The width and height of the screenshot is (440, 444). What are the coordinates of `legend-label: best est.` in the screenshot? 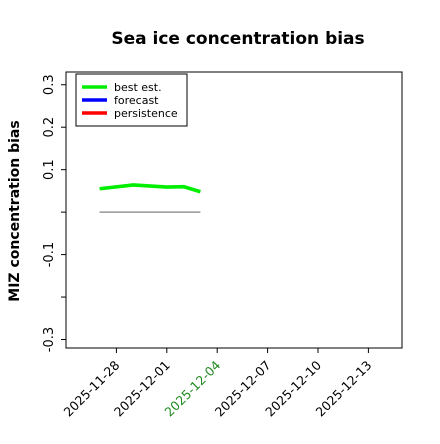 It's located at (138, 87).